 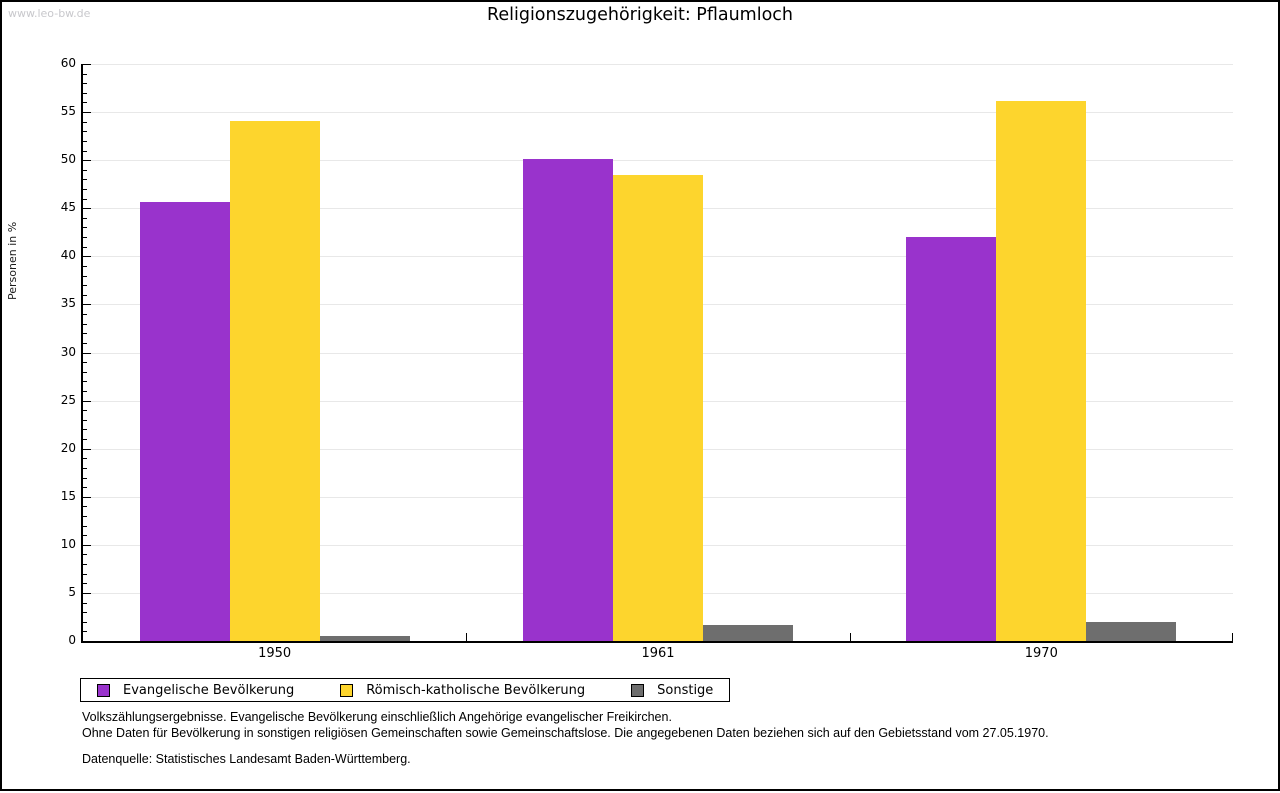 I want to click on x-category-label: 1950, so click(x=275, y=653).